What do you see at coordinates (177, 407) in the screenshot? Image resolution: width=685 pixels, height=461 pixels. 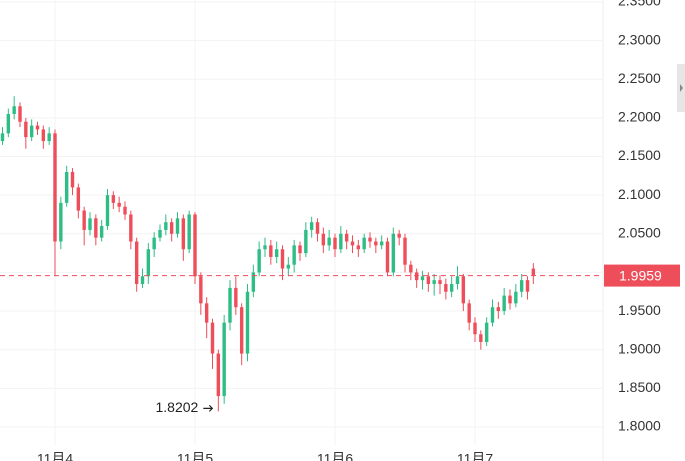 I see `low-annotation: 1.8202` at bounding box center [177, 407].